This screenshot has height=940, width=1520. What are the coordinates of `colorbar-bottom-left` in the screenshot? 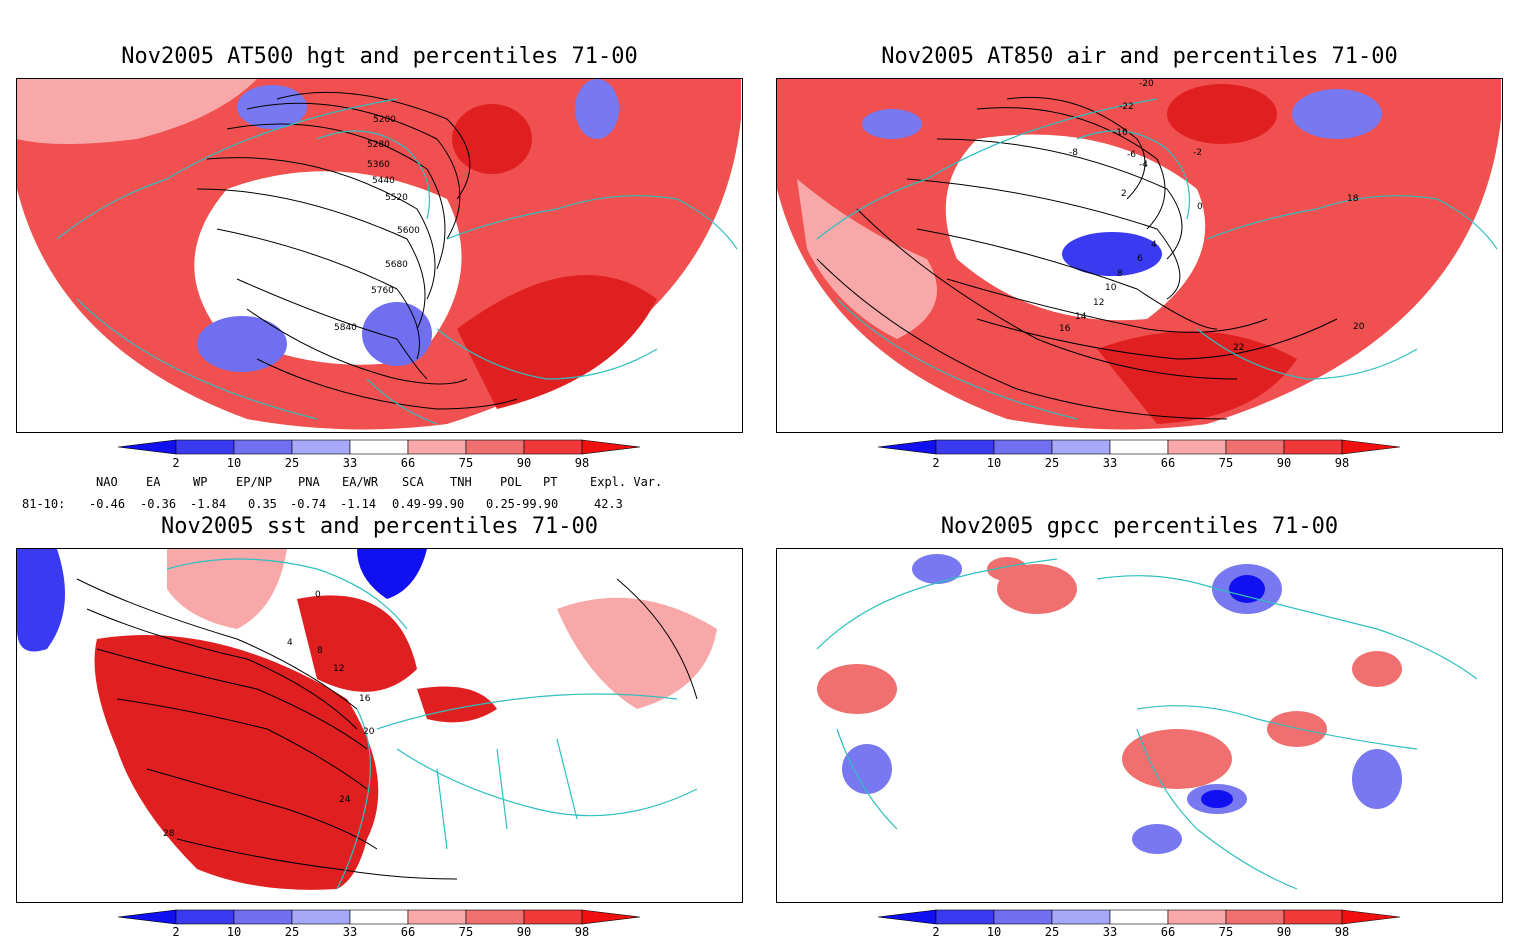 It's located at (379, 917).